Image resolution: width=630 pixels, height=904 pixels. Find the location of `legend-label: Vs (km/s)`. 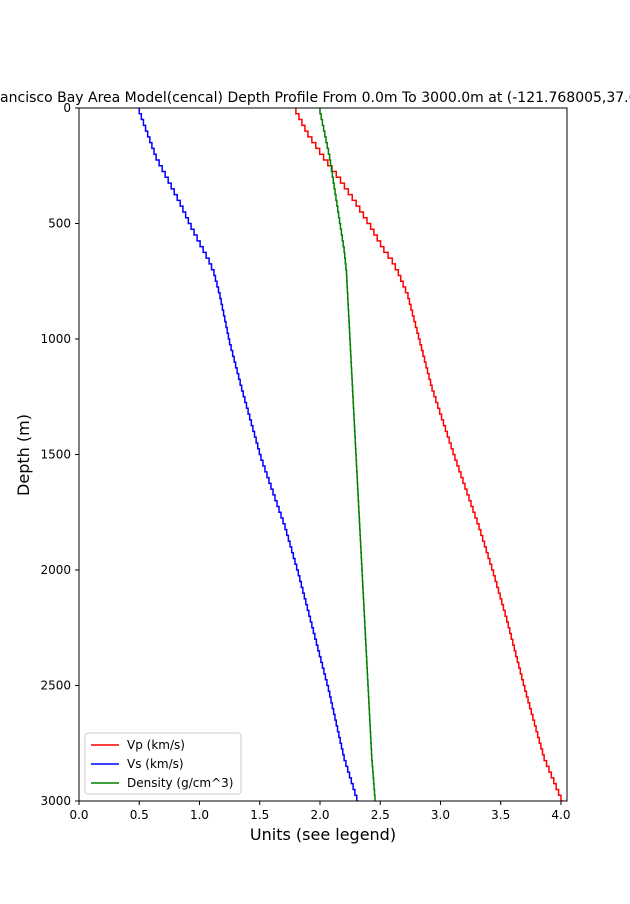

legend-label: Vs (km/s) is located at coordinates (155, 764).